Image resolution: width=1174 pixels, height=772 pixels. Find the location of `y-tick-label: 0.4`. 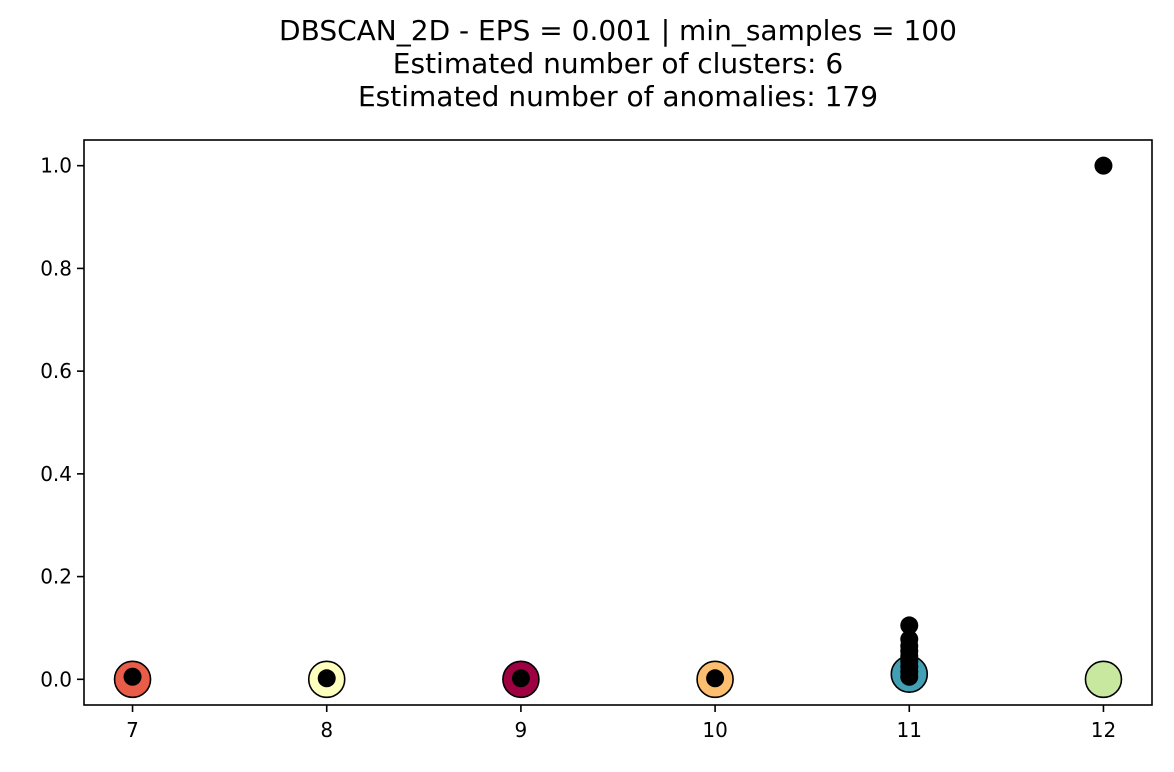

y-tick-label: 0.4 is located at coordinates (56, 474).